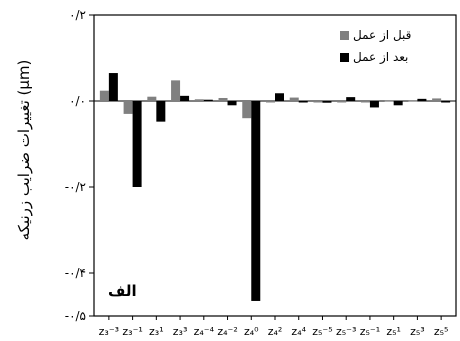 This screenshot has width=460, height=341. Describe the element at coordinates (109, 331) in the screenshot. I see `x-tick-label: z₃⁻³` at that location.